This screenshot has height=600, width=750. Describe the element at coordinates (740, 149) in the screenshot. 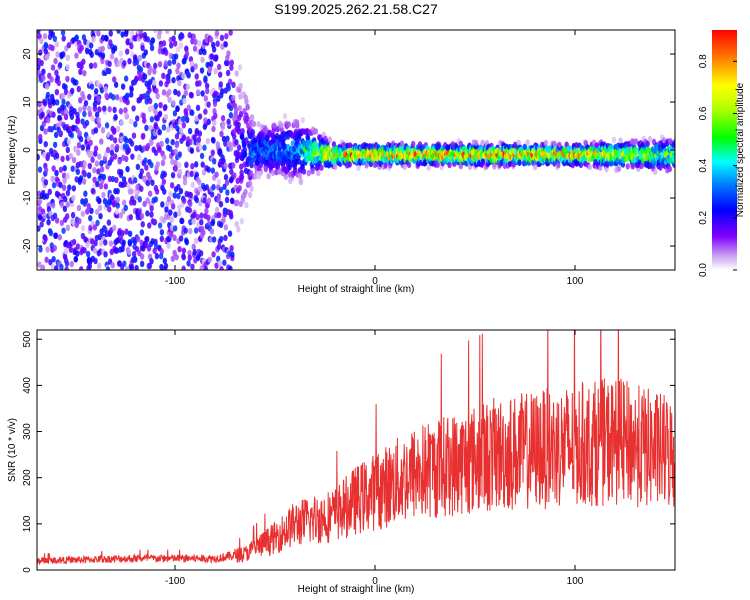

I see `colorbar-label: Normalized spectral amplitude` at that location.